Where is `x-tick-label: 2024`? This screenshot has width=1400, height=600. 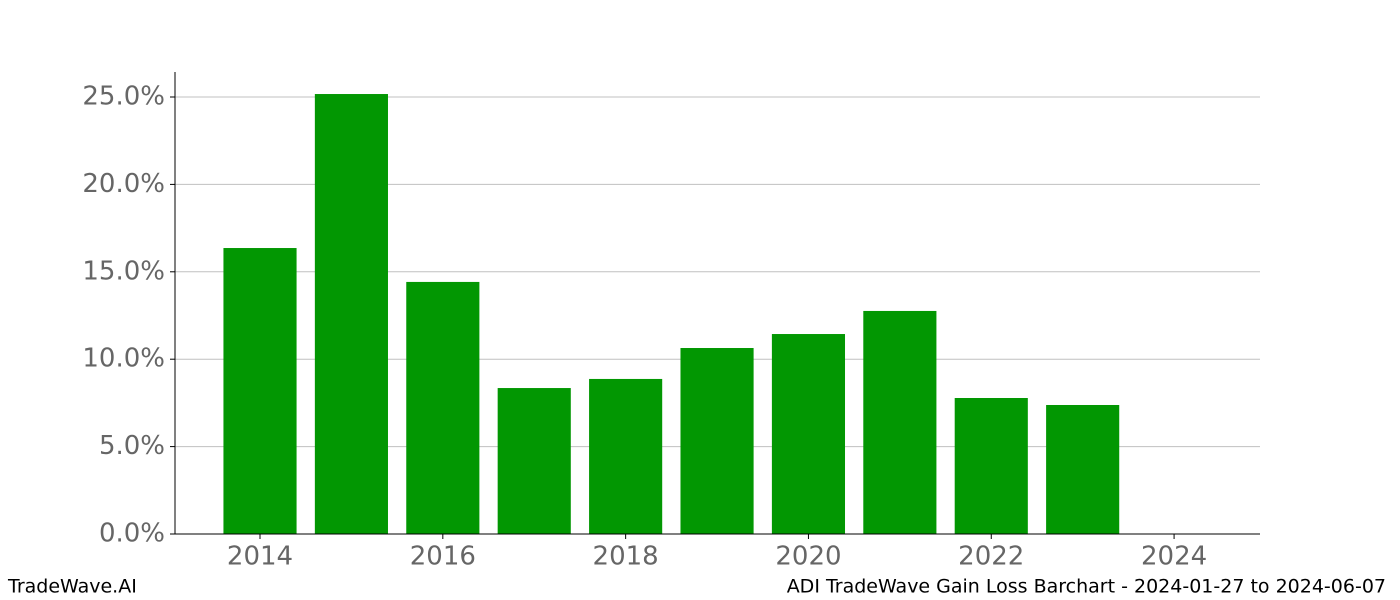 x-tick-label: 2024 is located at coordinates (1174, 557).